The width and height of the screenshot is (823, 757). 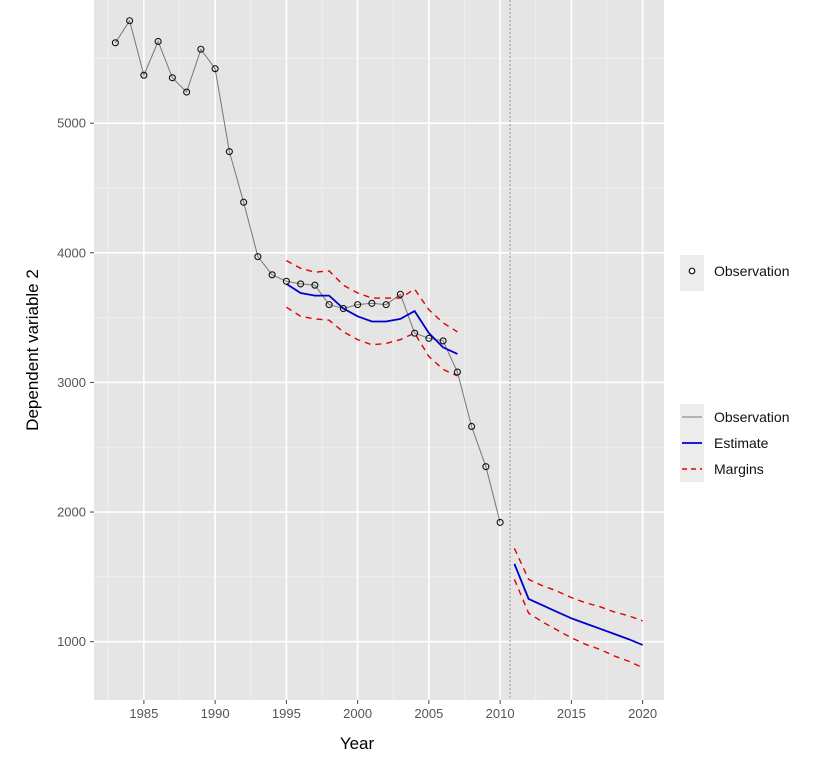 What do you see at coordinates (642, 713) in the screenshot?
I see `x-tick-label: 2020` at bounding box center [642, 713].